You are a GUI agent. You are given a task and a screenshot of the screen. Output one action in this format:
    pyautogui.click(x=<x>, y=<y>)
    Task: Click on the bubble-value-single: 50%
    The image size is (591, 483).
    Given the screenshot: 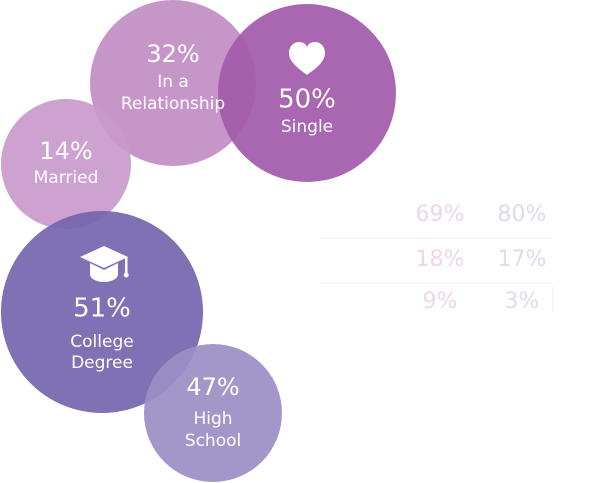 What is the action you would take?
    pyautogui.click(x=307, y=100)
    